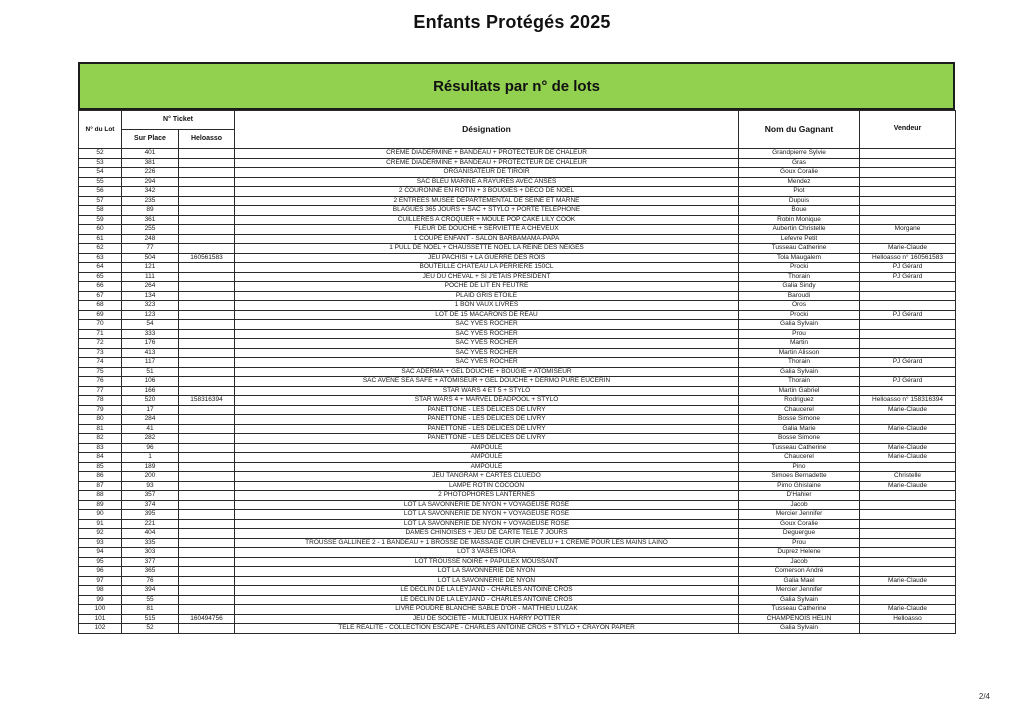  I want to click on winner-cell: Jacob, so click(799, 561).